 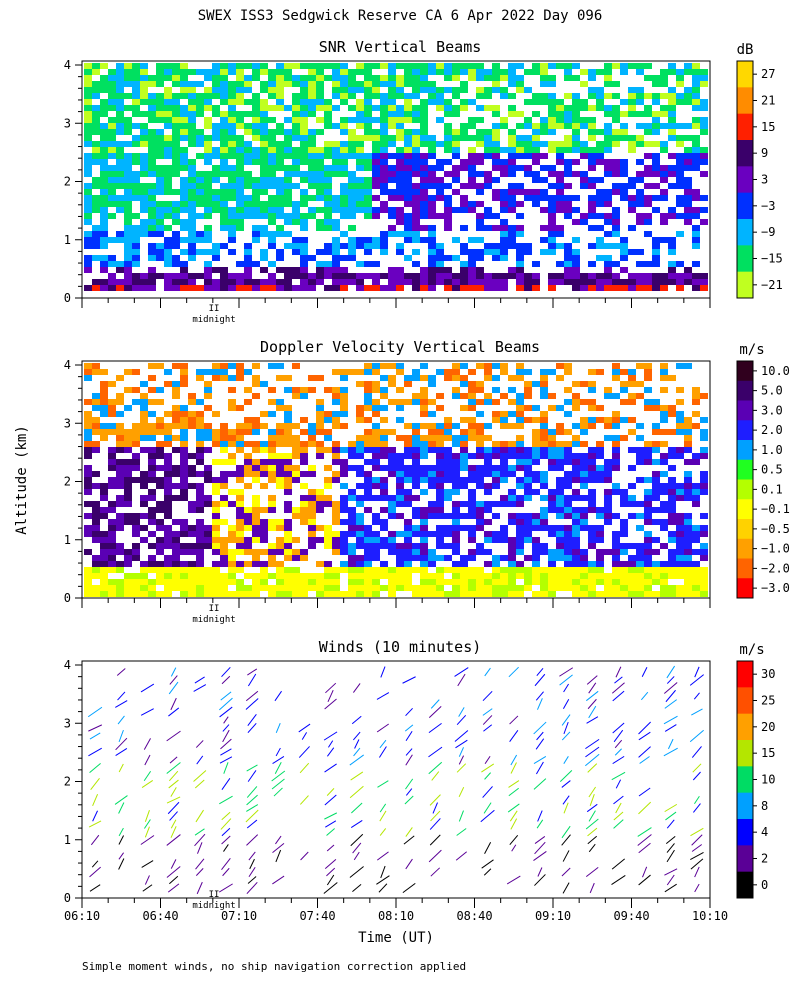 What do you see at coordinates (772, 489) in the screenshot?
I see `colorbar-label: 0.1` at bounding box center [772, 489].